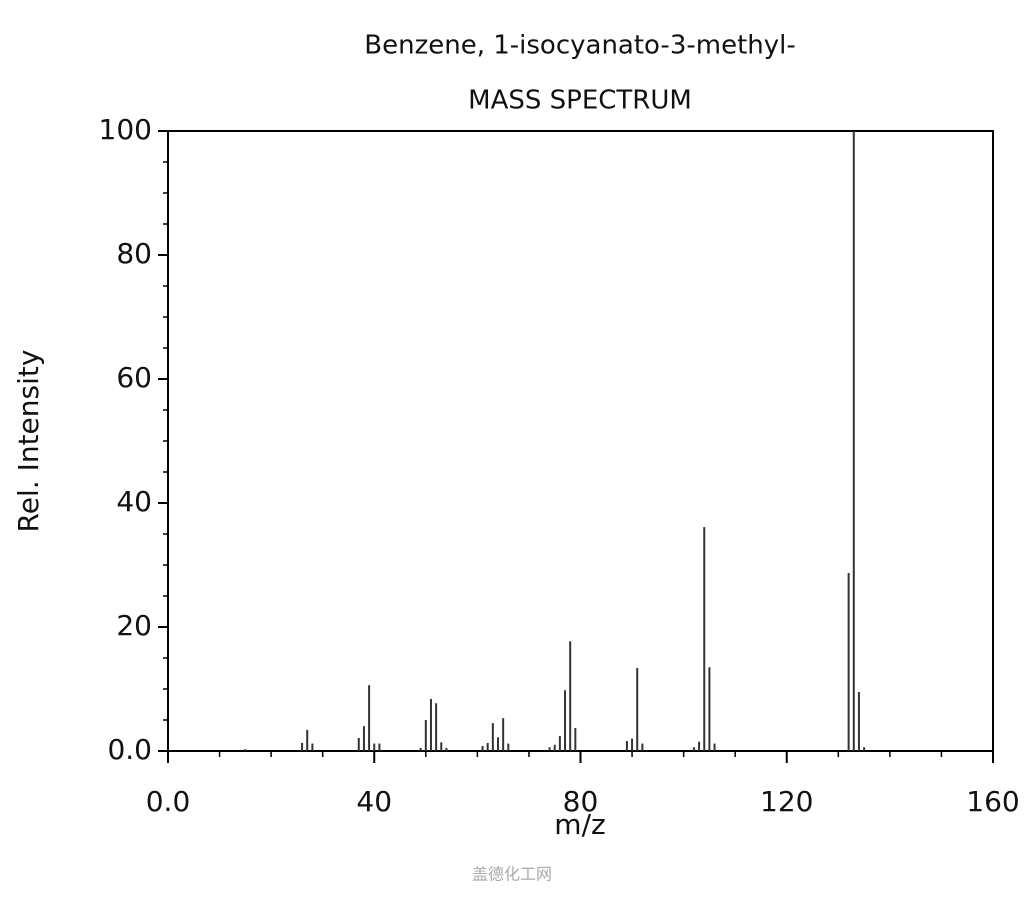 The height and width of the screenshot is (900, 1024). What do you see at coordinates (992, 801) in the screenshot?
I see `x-tick-label: 160` at bounding box center [992, 801].